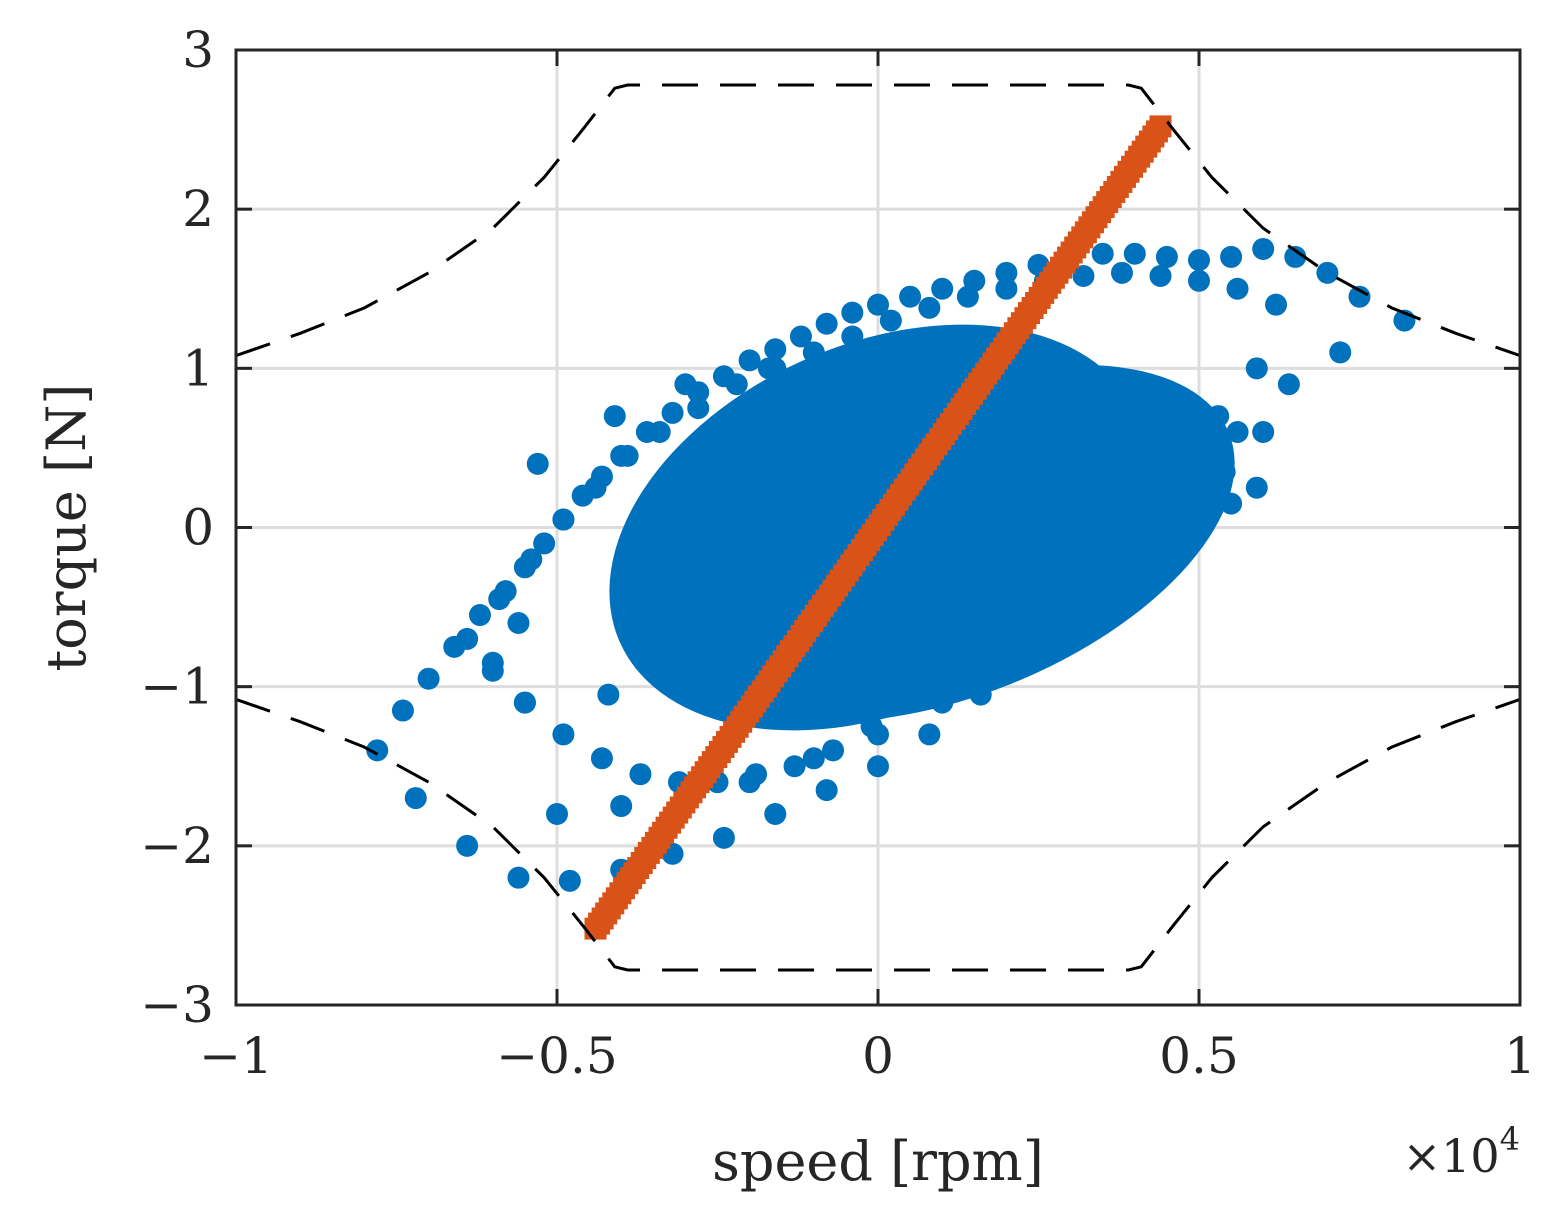 The image size is (1555, 1225). I want to click on y-tick-label: 3, so click(198, 50).